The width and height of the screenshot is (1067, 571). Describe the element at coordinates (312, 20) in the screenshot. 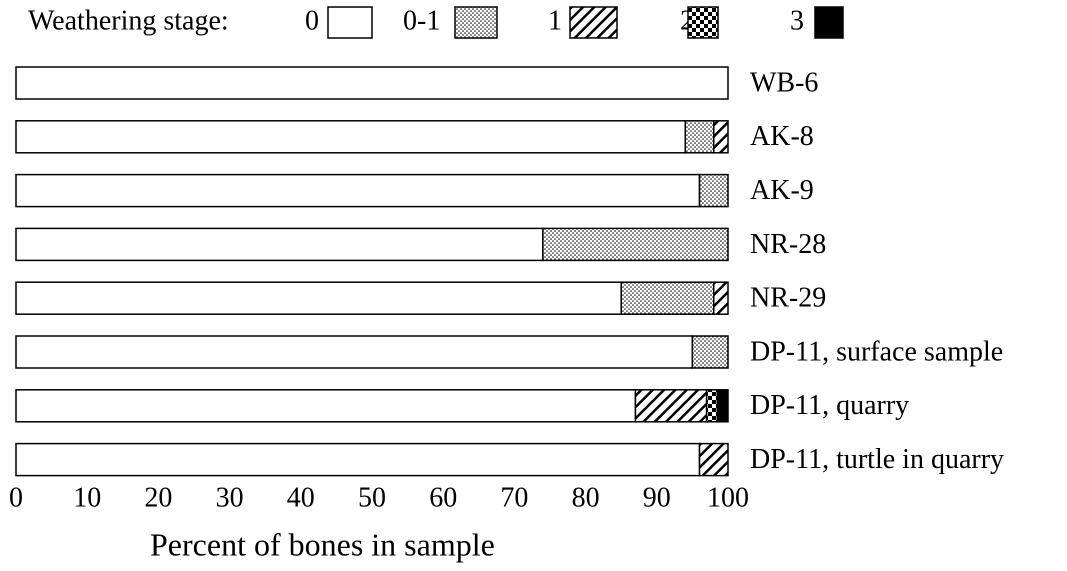

I see `legend-label: 0` at that location.